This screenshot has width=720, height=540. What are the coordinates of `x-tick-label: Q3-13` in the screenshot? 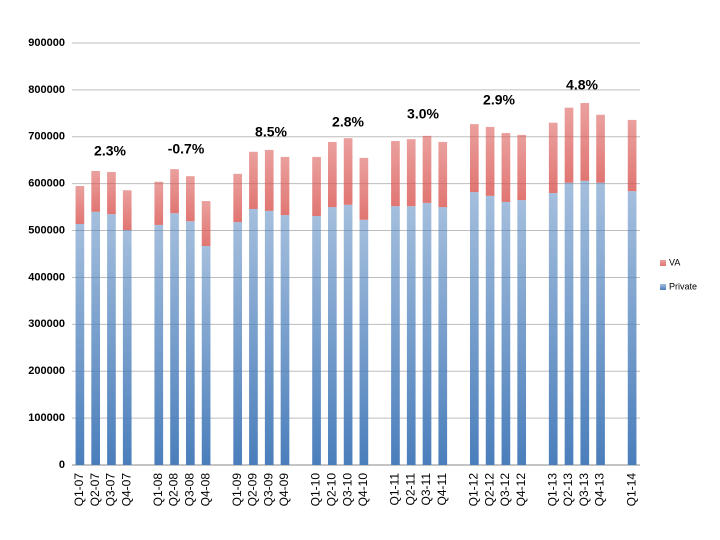 It's located at (584, 490).